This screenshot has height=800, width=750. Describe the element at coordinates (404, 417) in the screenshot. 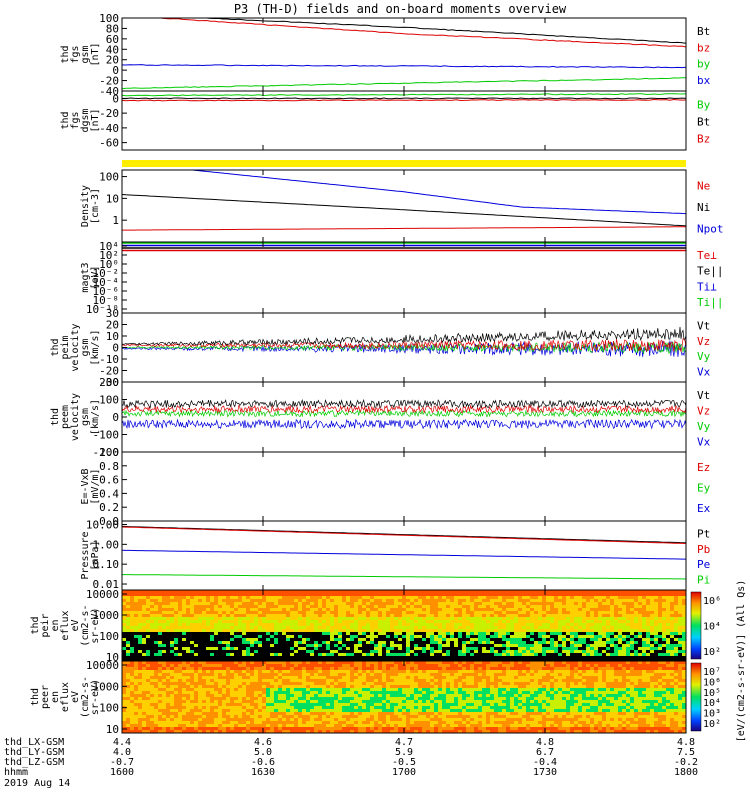

I see `panel-frame` at that location.